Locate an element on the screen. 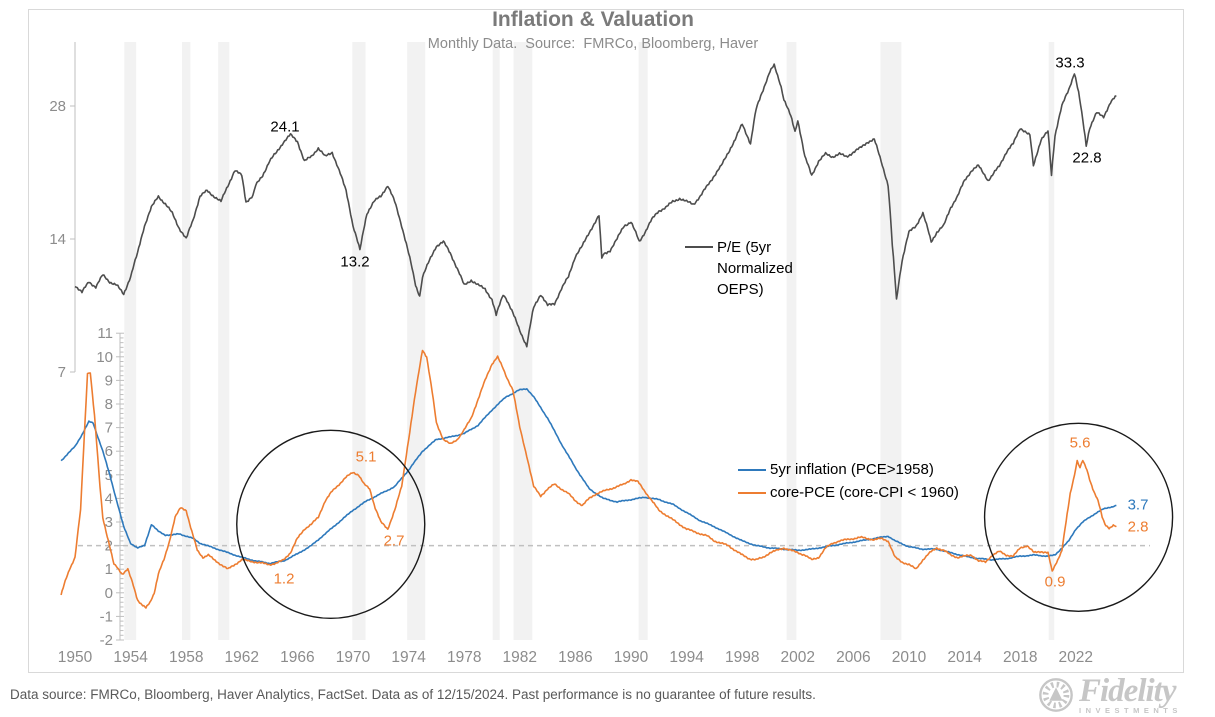  inflation-tick-label: 11 is located at coordinates (105, 333).